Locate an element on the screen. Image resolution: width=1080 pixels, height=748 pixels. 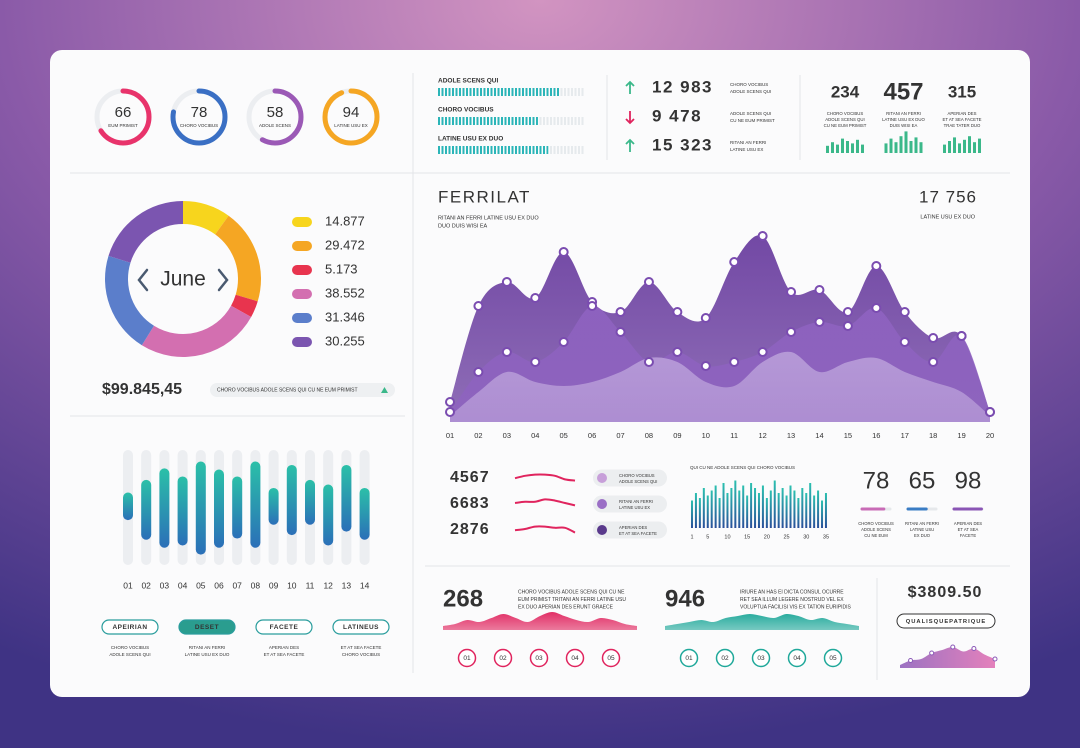
step-label: 01 is located at coordinates (467, 658).